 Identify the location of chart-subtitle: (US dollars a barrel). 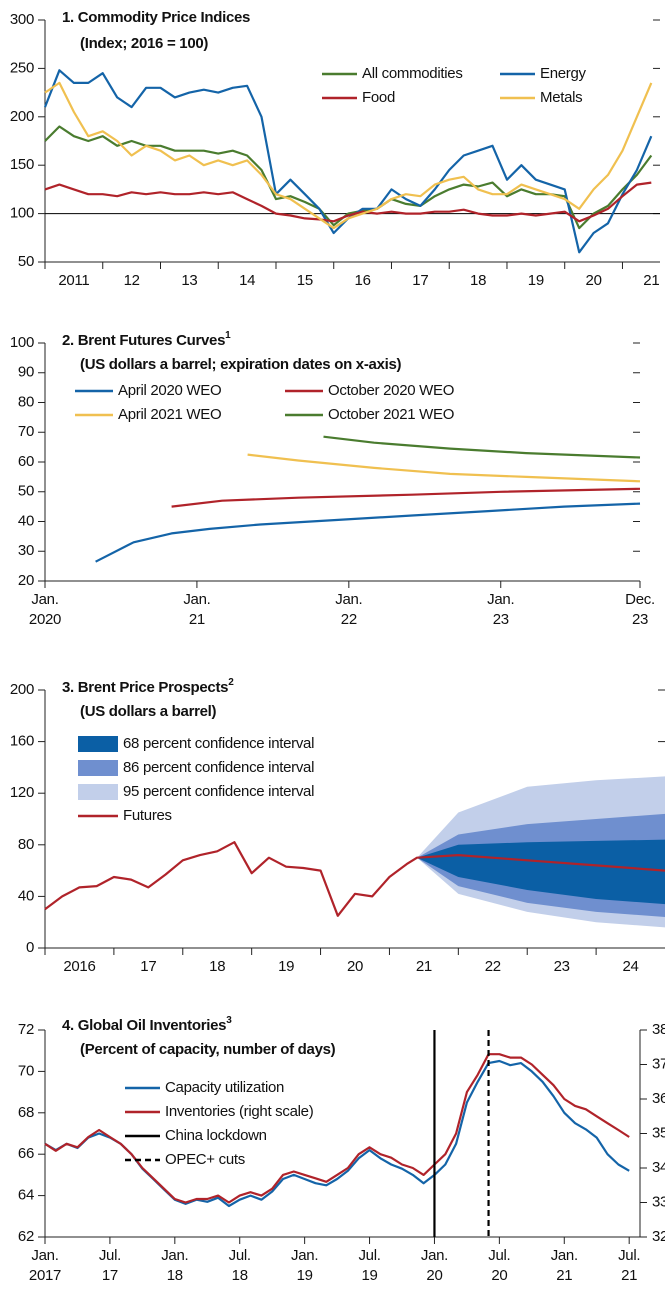
(148, 711).